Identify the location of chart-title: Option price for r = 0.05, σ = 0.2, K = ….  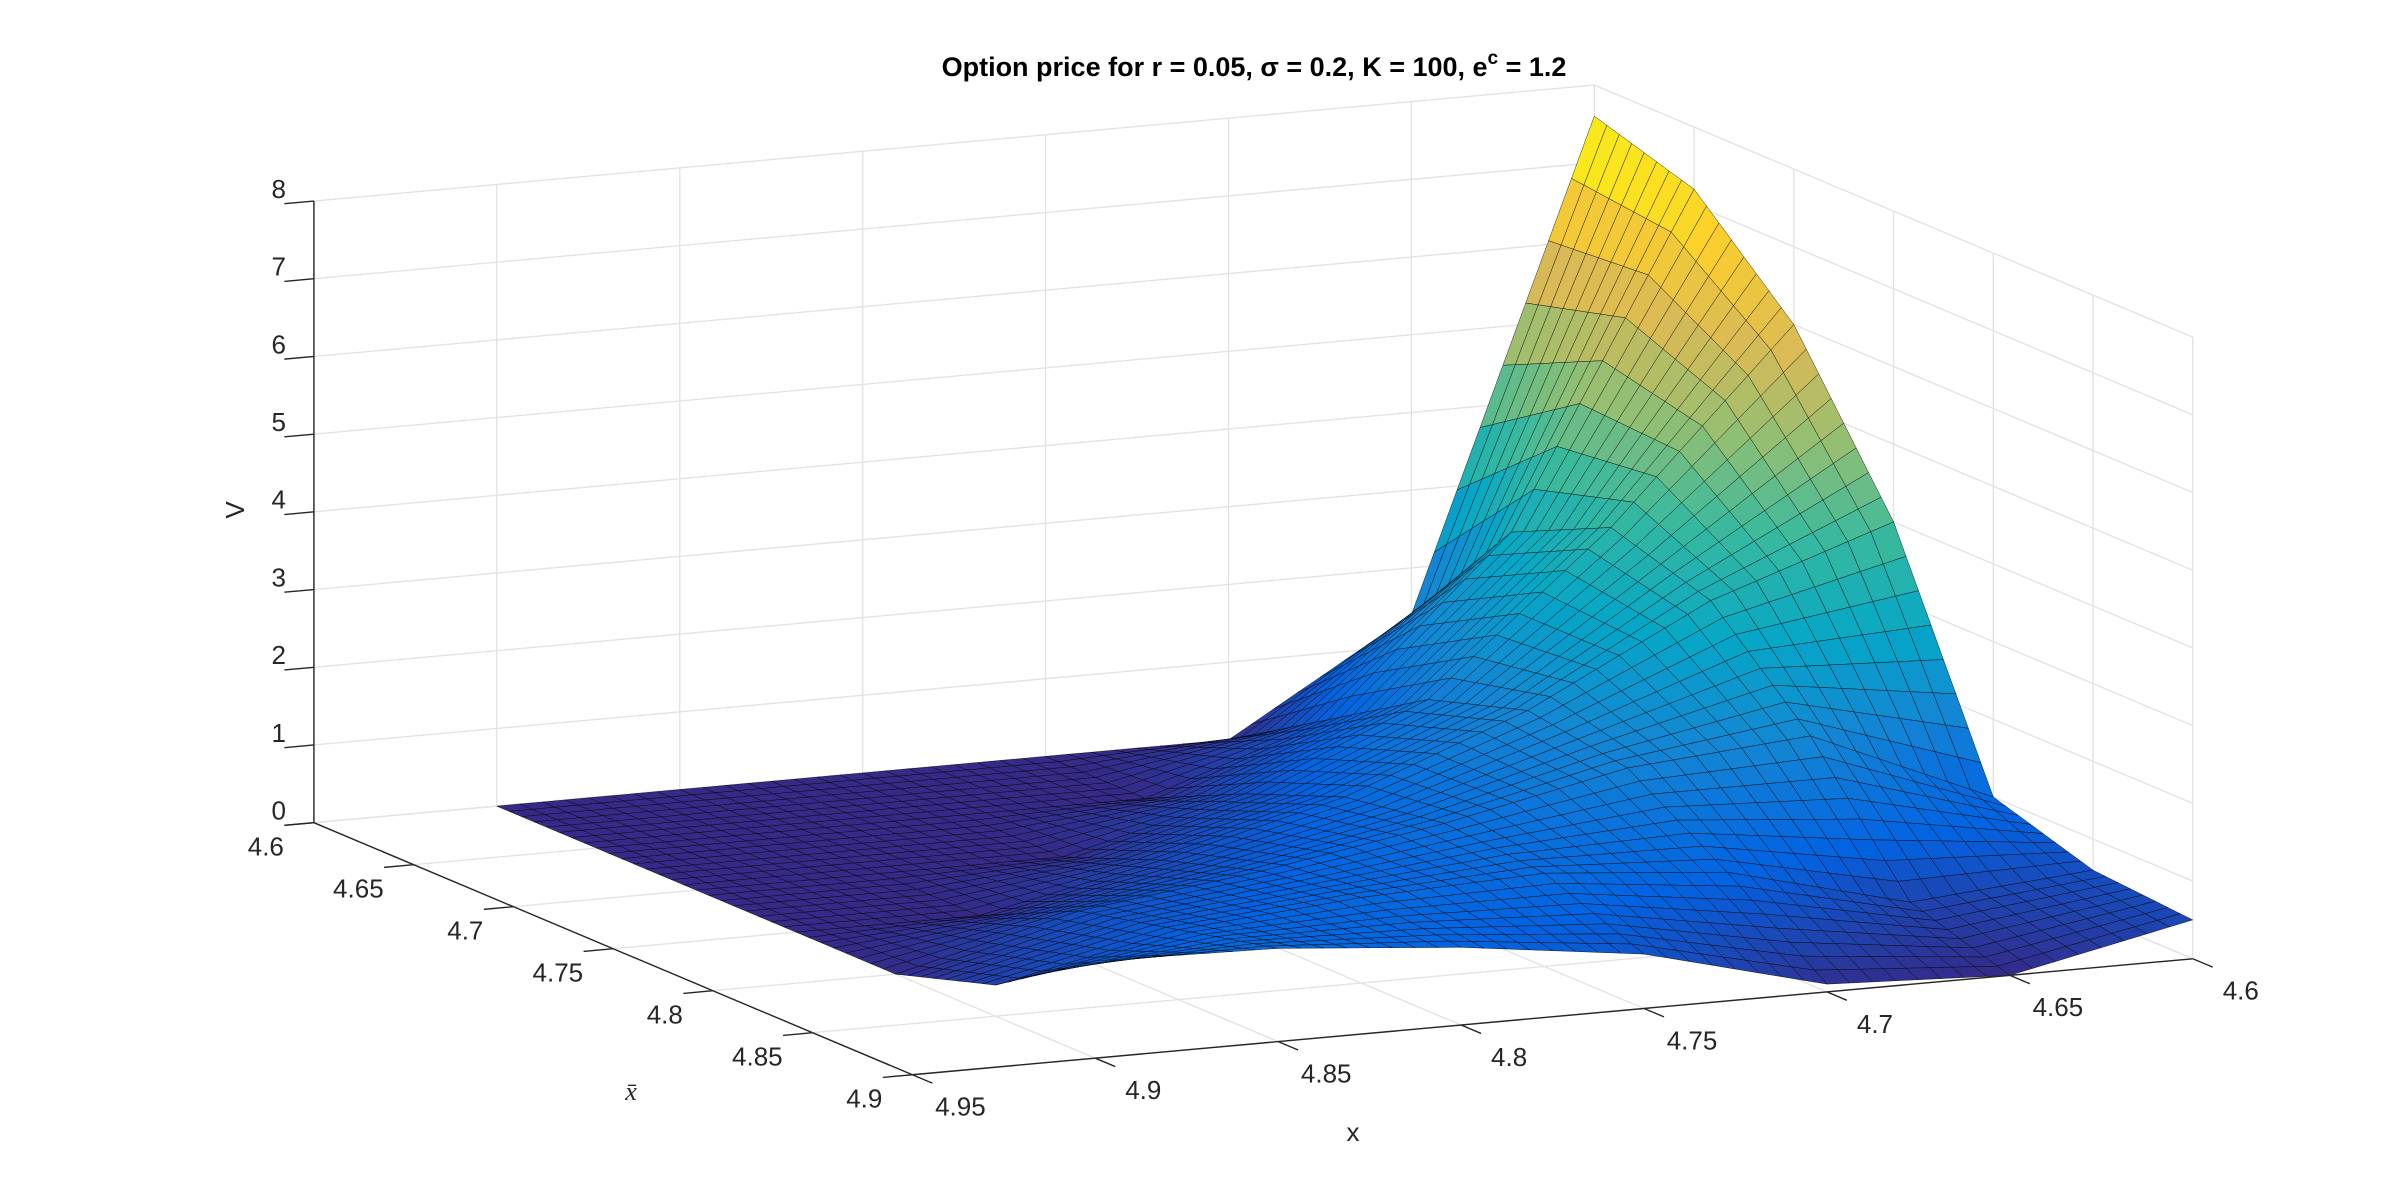
(1254, 65).